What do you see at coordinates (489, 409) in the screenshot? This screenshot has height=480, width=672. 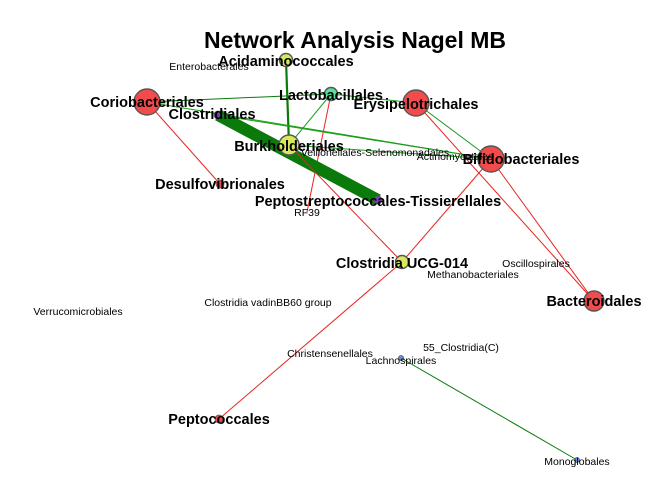 I see `edge-lachnospirales-monoglobales` at bounding box center [489, 409].